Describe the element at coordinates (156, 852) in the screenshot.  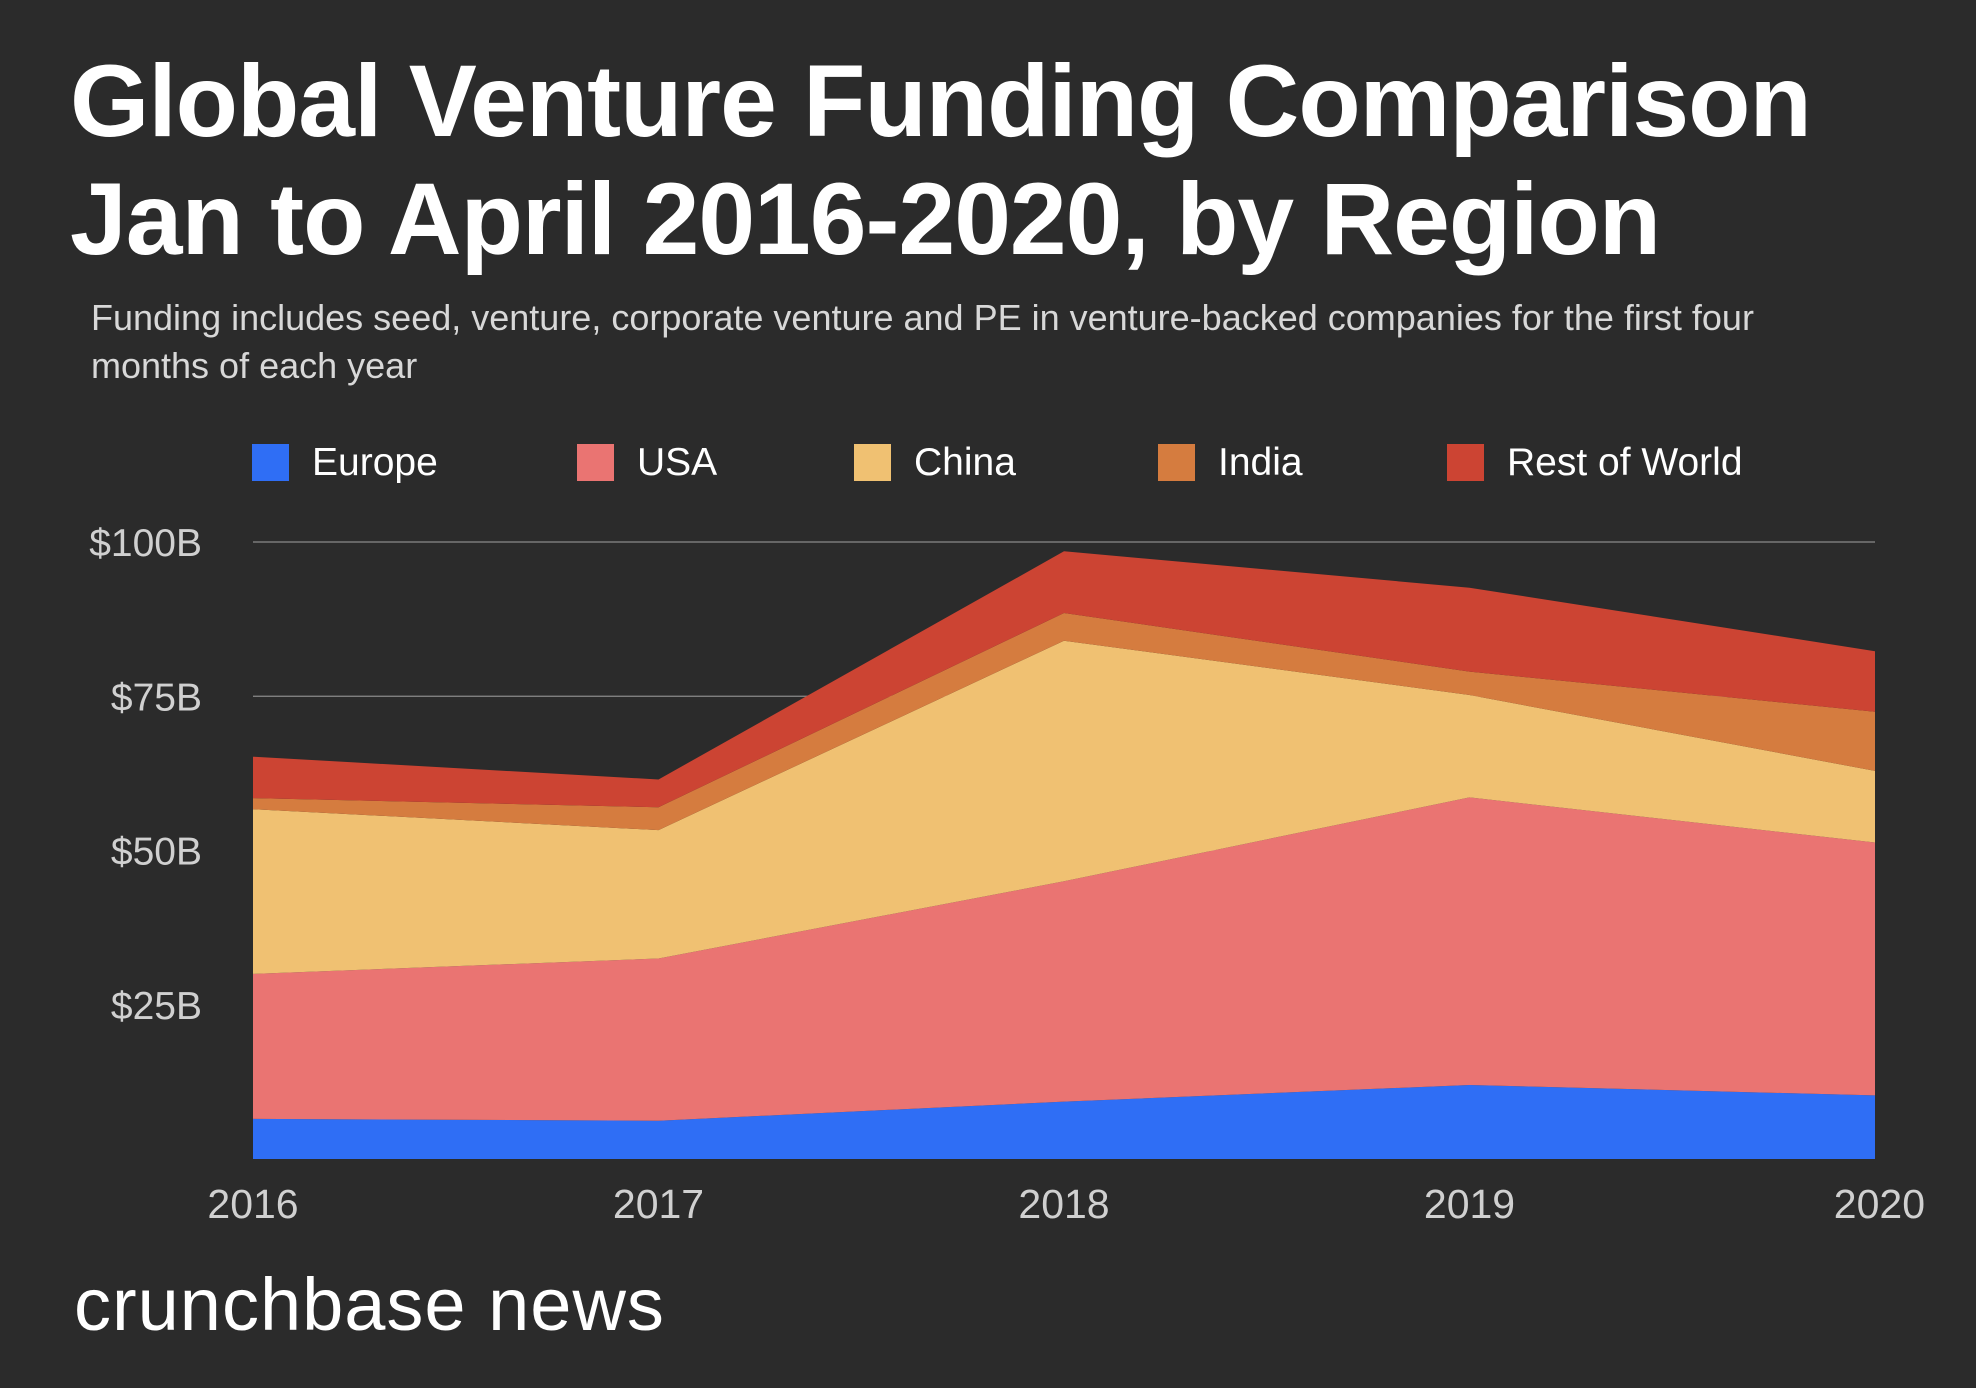
I see `y-tick-label-50: $50B` at that location.